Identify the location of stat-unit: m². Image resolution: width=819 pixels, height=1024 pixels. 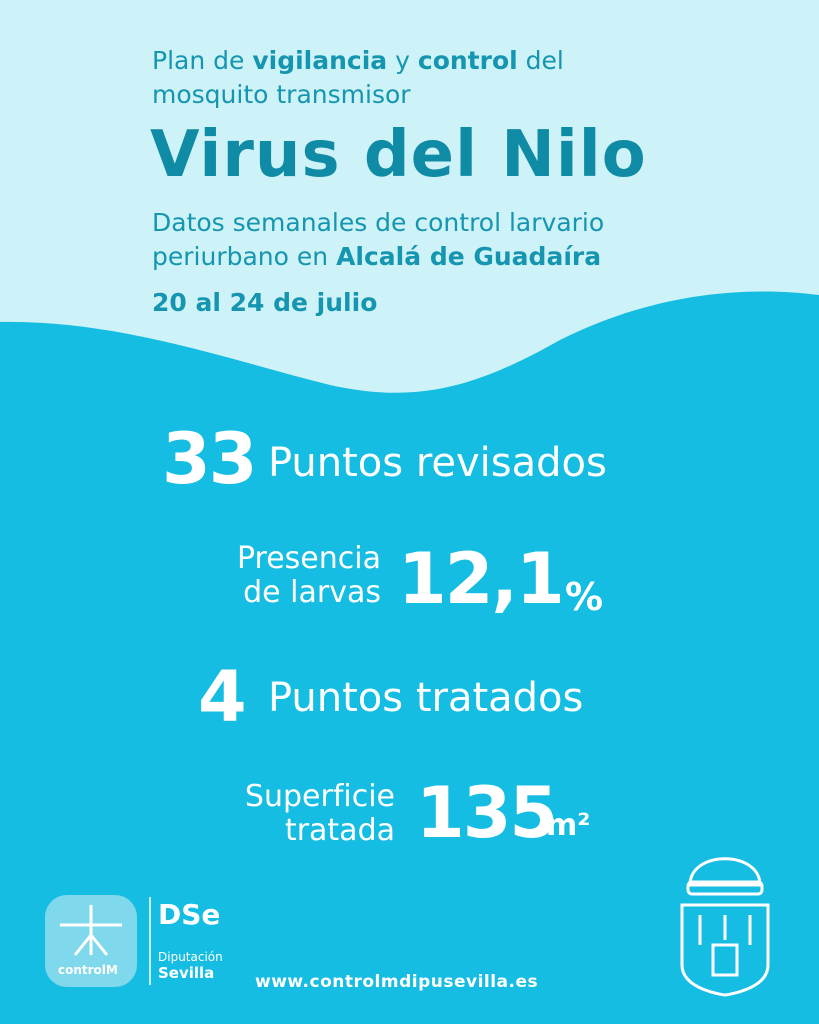
(568, 825).